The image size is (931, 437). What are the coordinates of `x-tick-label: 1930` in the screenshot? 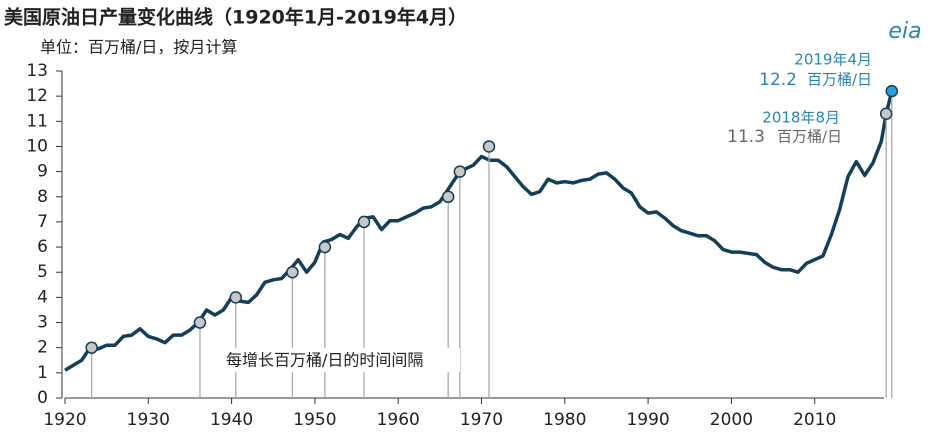 It's located at (148, 420).